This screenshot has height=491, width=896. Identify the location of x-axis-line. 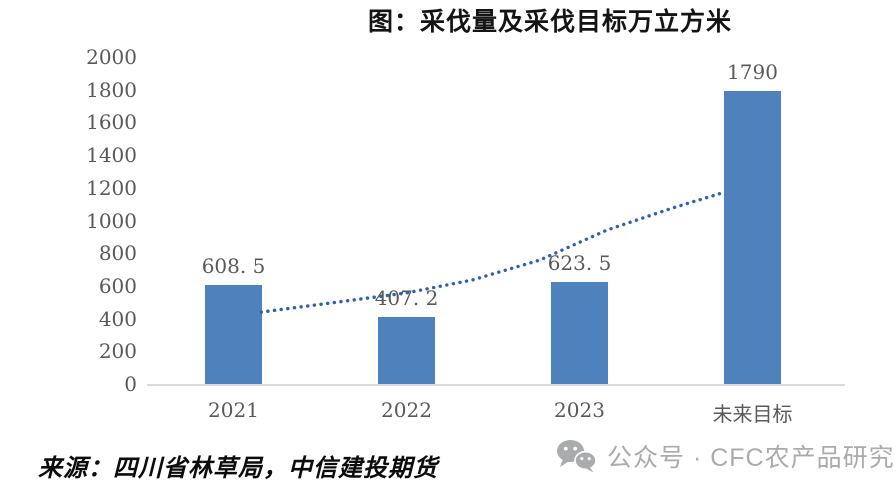
(496, 385).